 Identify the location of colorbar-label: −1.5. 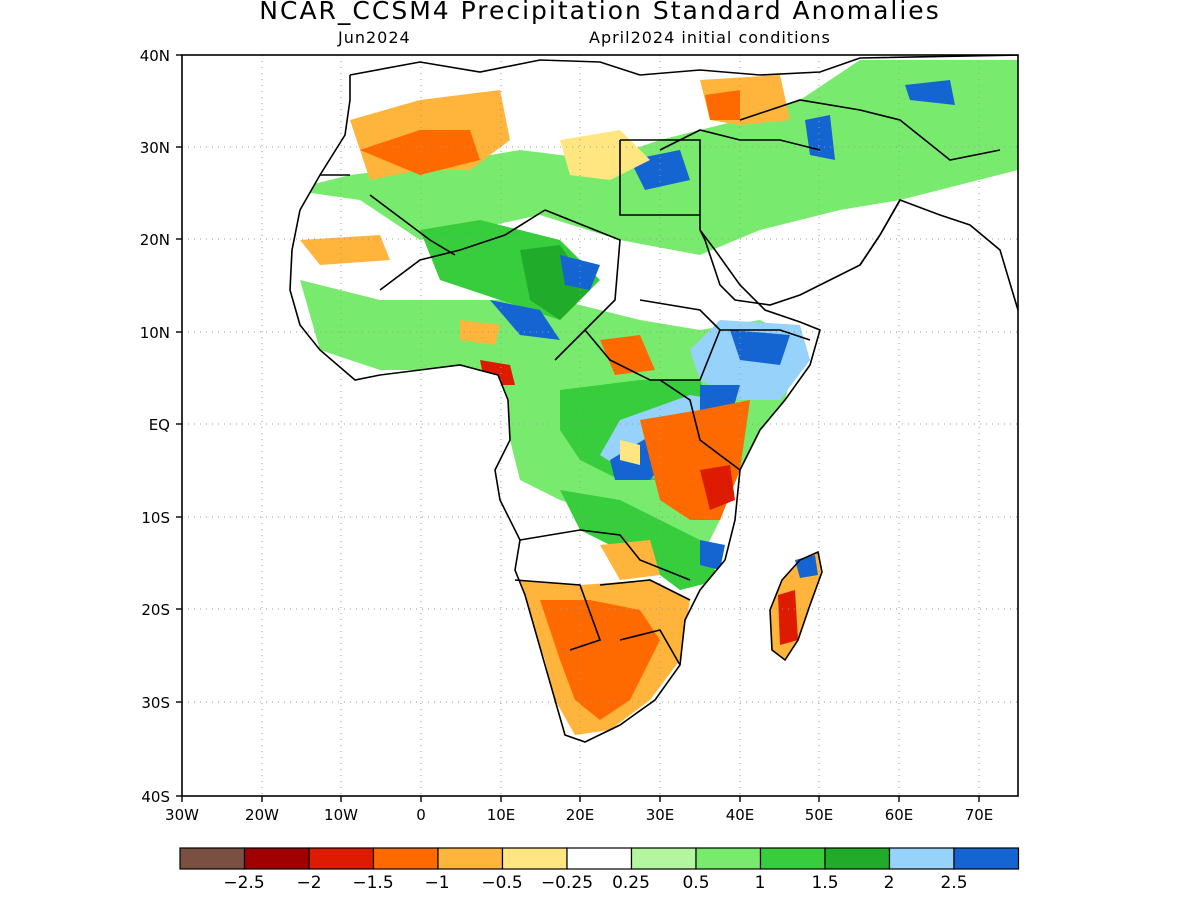
(372, 883).